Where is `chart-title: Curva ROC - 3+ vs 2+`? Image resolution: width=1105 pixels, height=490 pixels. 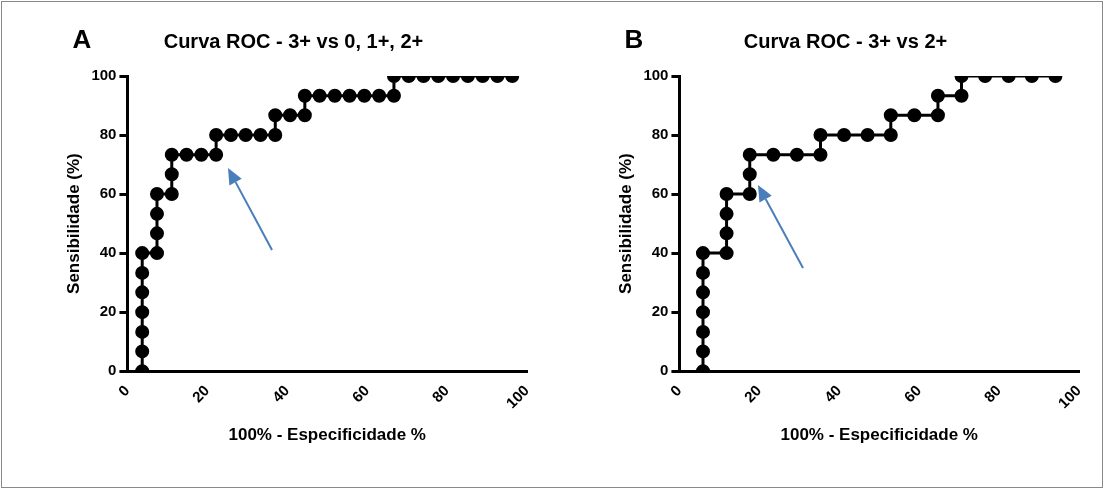 chart-title: Curva ROC - 3+ vs 2+ is located at coordinates (845, 40).